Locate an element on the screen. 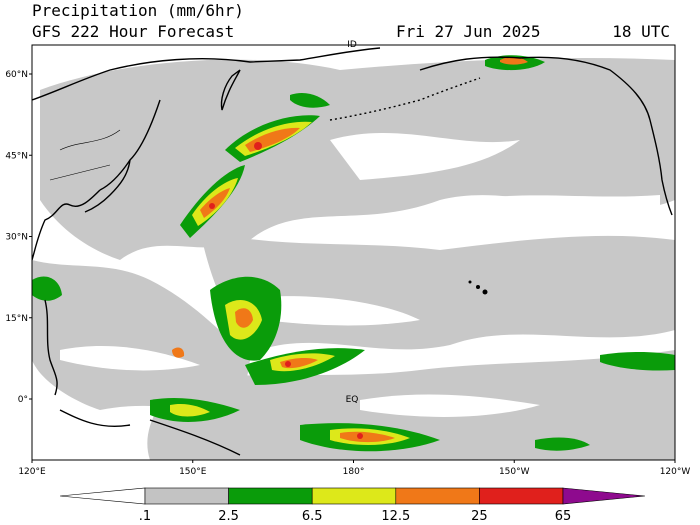  time: 18 UTC is located at coordinates (641, 31).